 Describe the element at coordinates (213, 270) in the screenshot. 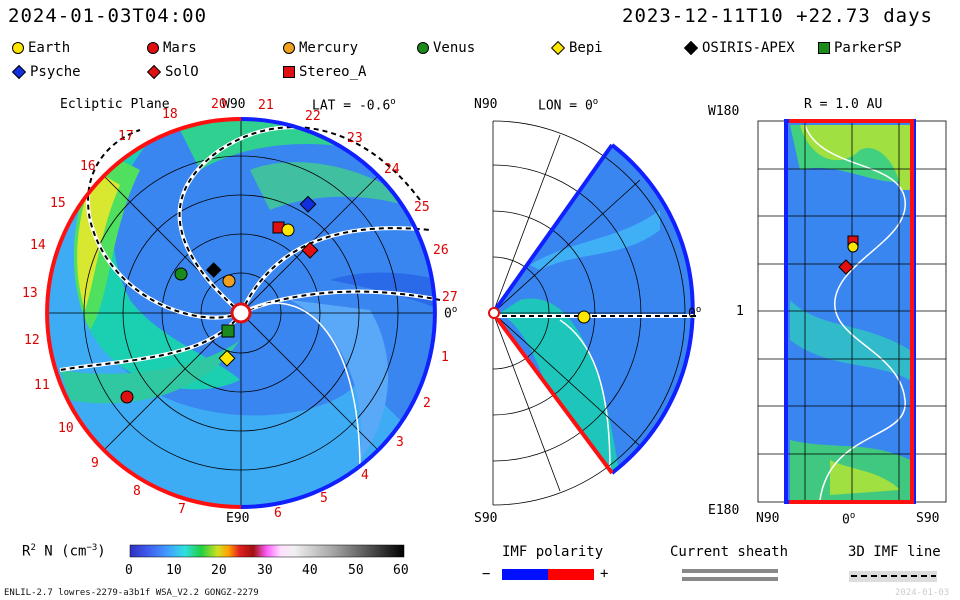

I see `osiris-apex-marker` at that location.